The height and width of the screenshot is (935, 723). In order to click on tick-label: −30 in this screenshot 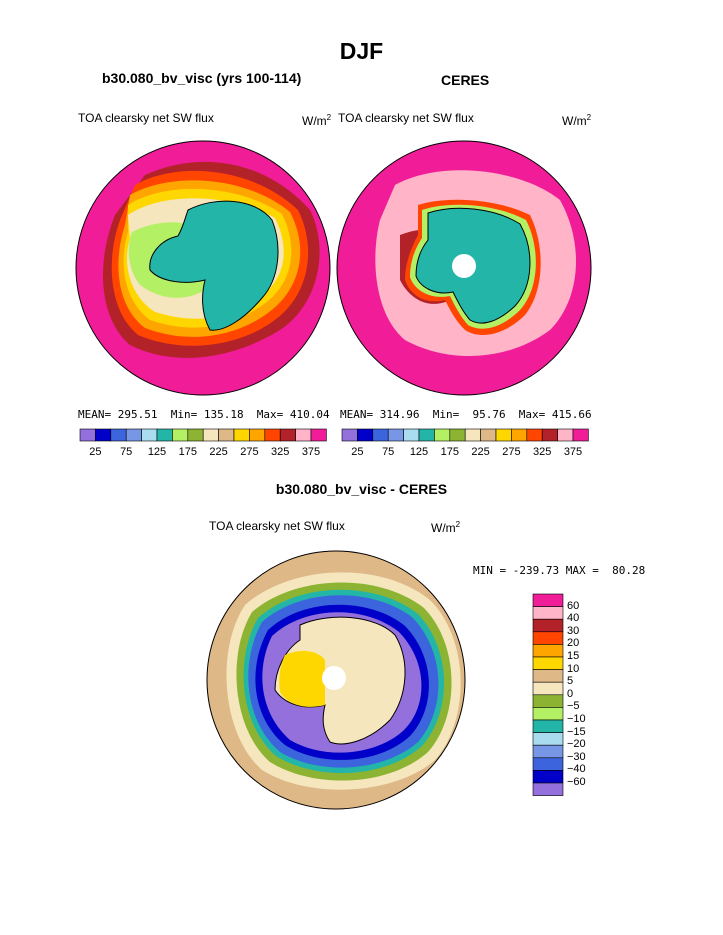, I will do `click(576, 756)`.